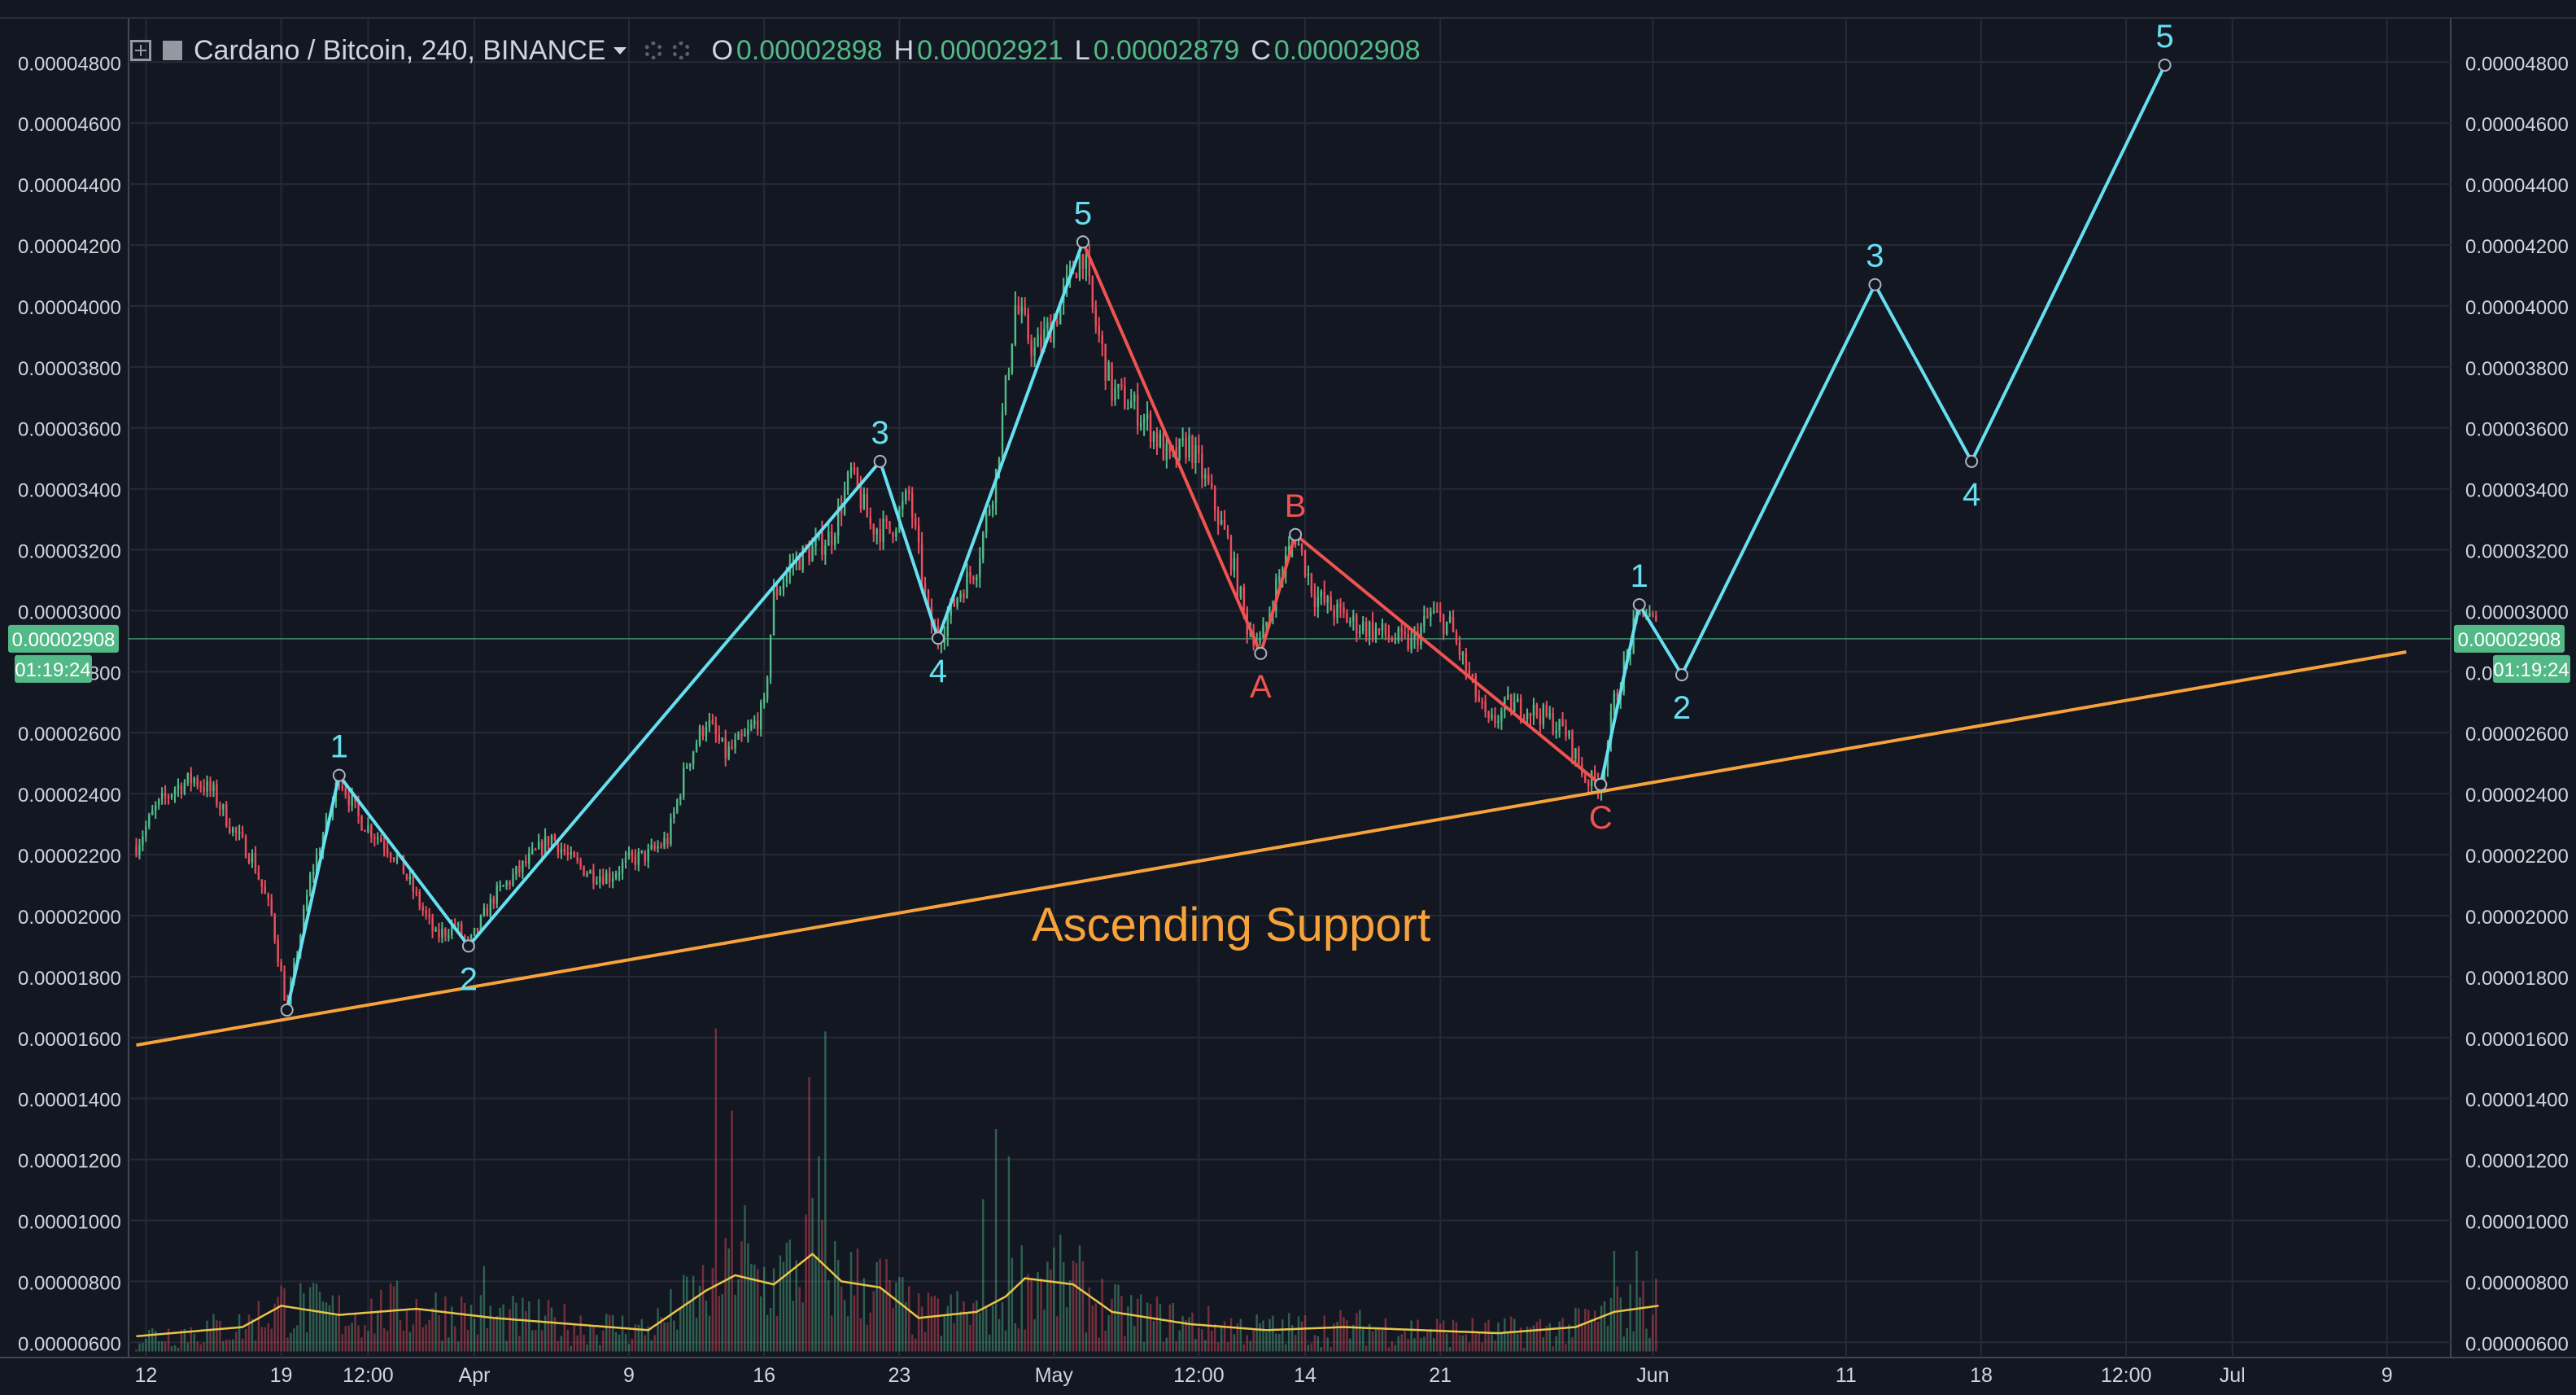 The width and height of the screenshot is (2576, 1395). I want to click on chevron-down-icon, so click(620, 50).